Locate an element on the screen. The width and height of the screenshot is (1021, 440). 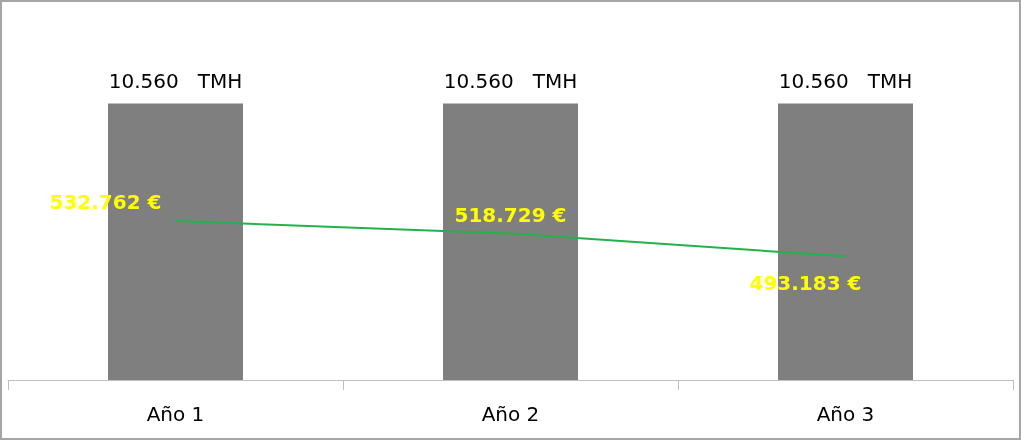
data-label: 532.762 € is located at coordinates (105, 202).